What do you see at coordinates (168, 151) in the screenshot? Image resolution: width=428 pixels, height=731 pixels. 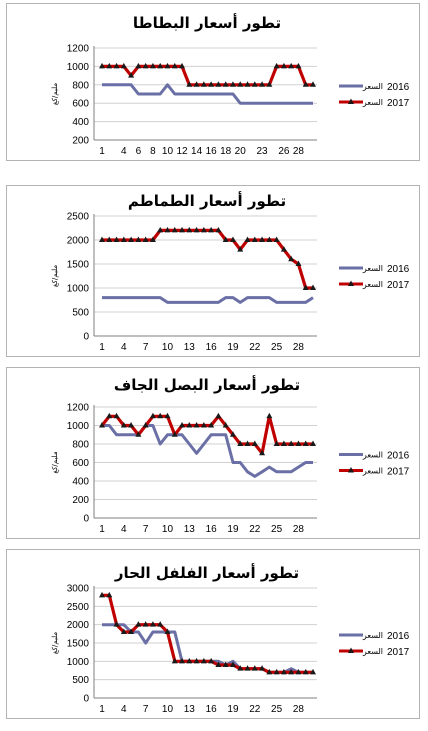 I see `x-tick-label: 10` at bounding box center [168, 151].